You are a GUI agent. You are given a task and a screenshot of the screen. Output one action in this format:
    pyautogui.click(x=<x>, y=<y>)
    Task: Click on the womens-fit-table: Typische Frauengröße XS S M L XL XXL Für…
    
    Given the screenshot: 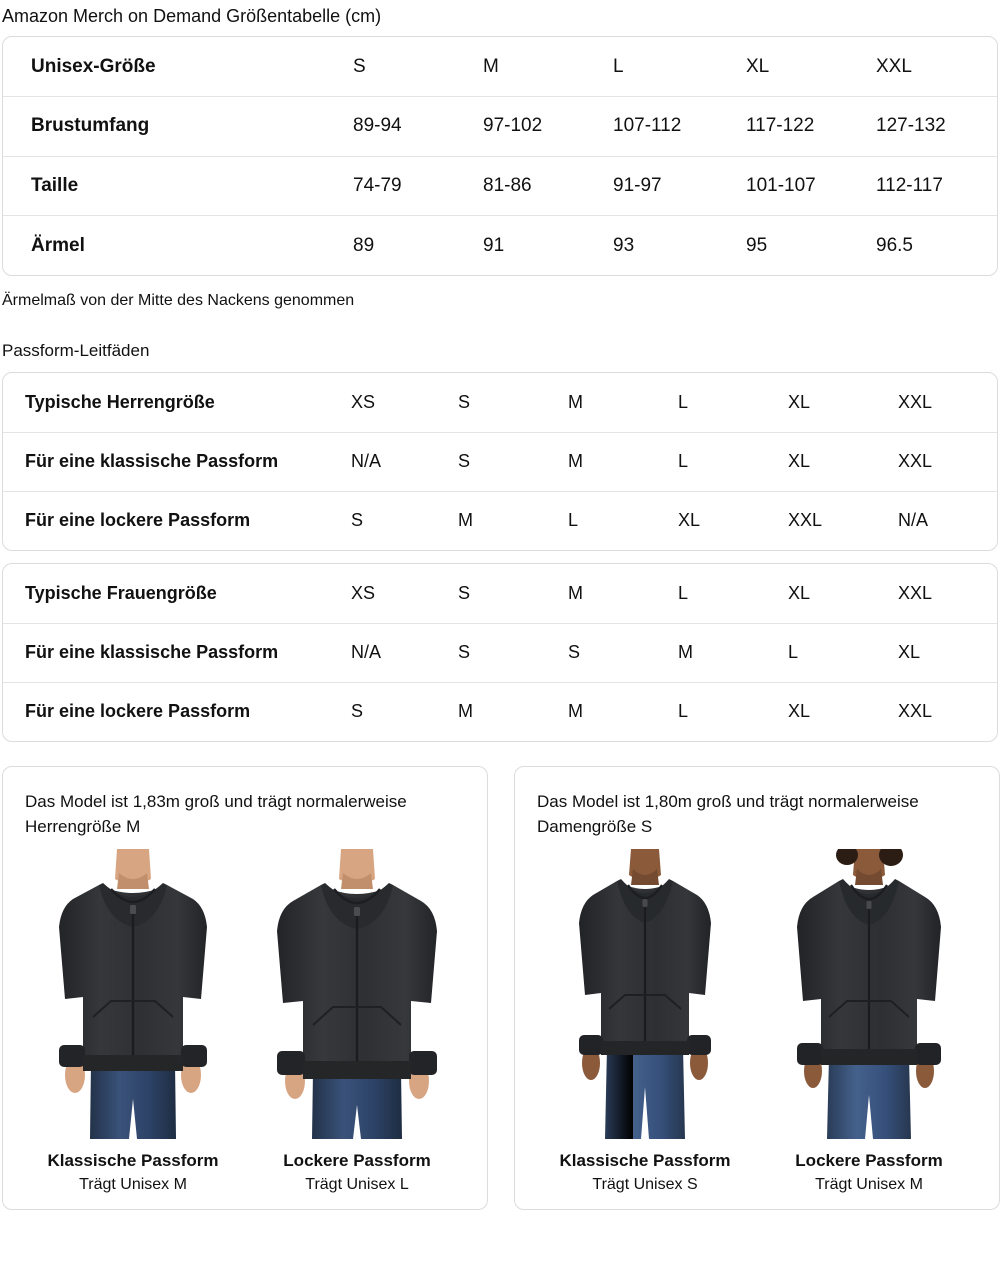 What is the action you would take?
    pyautogui.click(x=500, y=652)
    